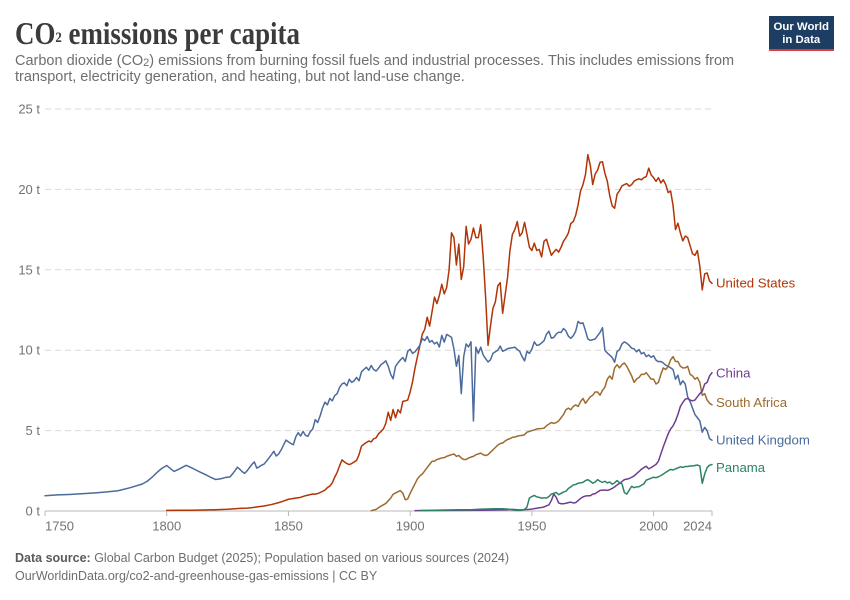  Describe the element at coordinates (752, 402) in the screenshot. I see `svg-text: South Africa` at that location.